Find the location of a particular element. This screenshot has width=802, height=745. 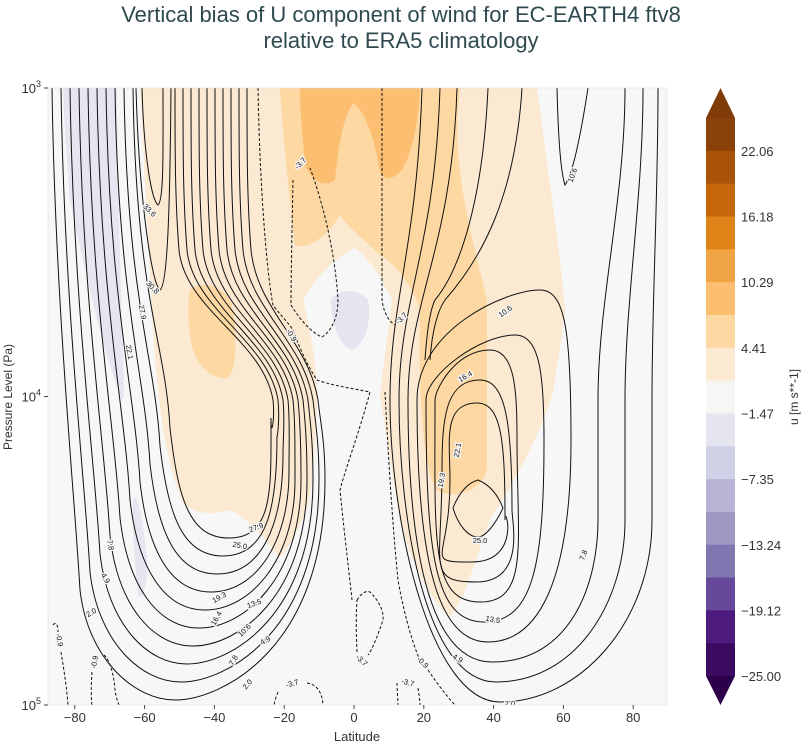

fill-positive-strong is located at coordinates (360, 136).